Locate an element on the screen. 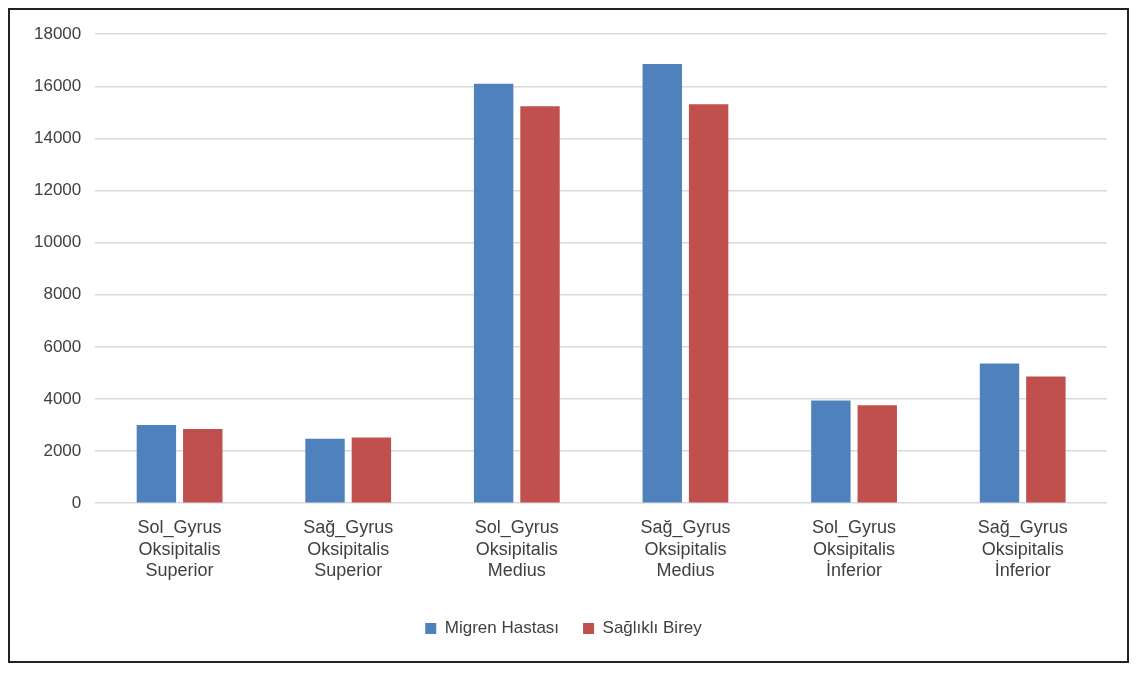 The image size is (1141, 675). y-tick-label: 6000 is located at coordinates (62, 346).